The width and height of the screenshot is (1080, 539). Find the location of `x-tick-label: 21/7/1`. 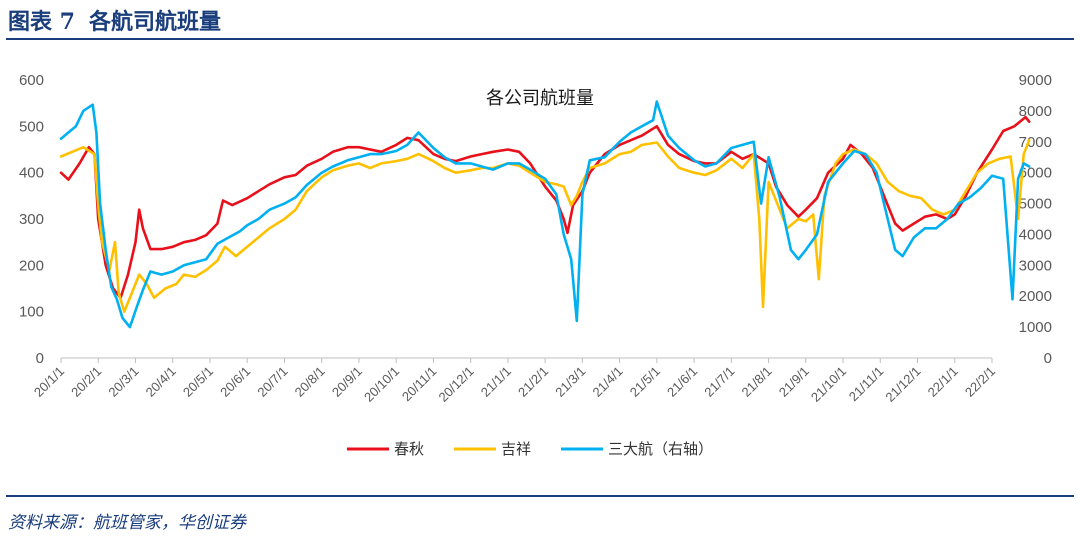

x-tick-label: 21/7/1 is located at coordinates (719, 382).